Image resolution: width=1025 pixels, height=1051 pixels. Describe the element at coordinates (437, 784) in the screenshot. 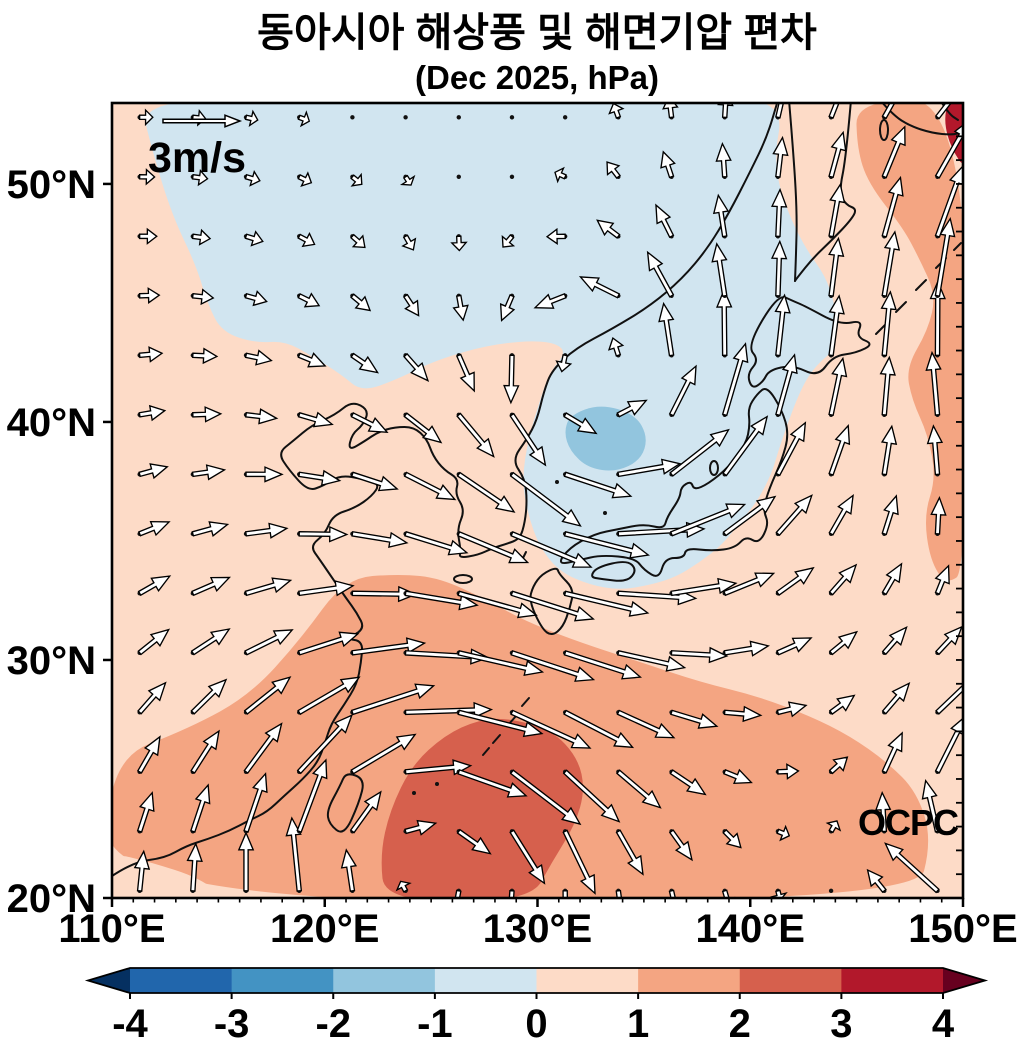

I see `small-island-dot` at that location.